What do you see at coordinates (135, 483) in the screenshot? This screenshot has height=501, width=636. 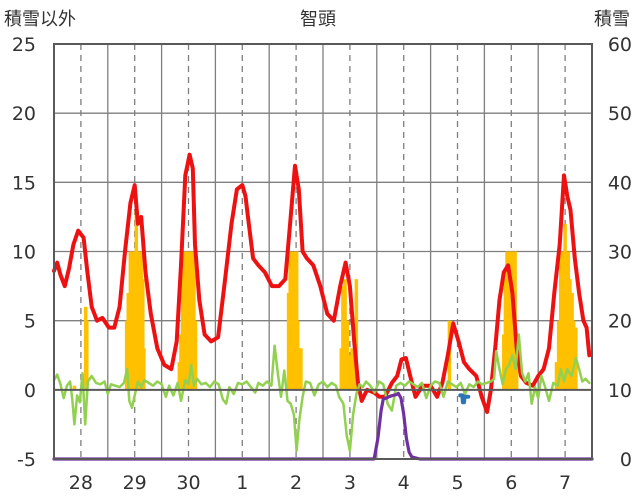 I see `x-tick-label: 29` at bounding box center [135, 483].